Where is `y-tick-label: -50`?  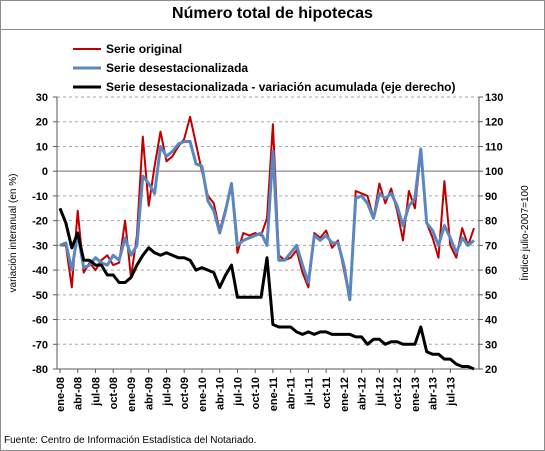 y-tick-label: -50 is located at coordinates (40, 296).